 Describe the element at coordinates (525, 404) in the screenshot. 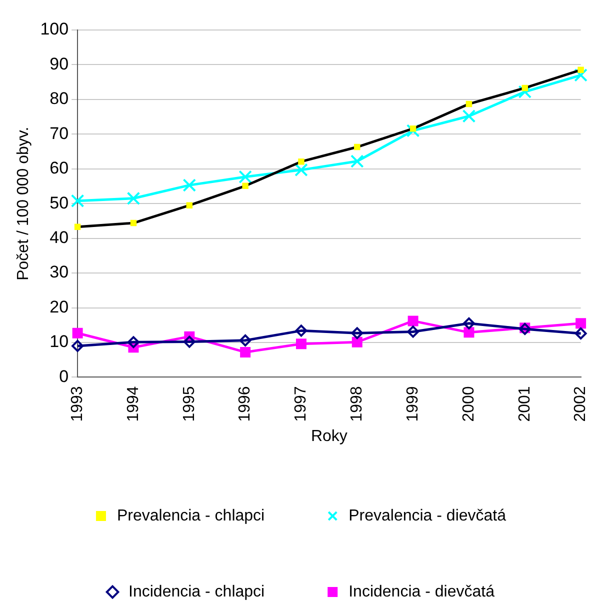

I see `x-tick-label: 2001` at that location.